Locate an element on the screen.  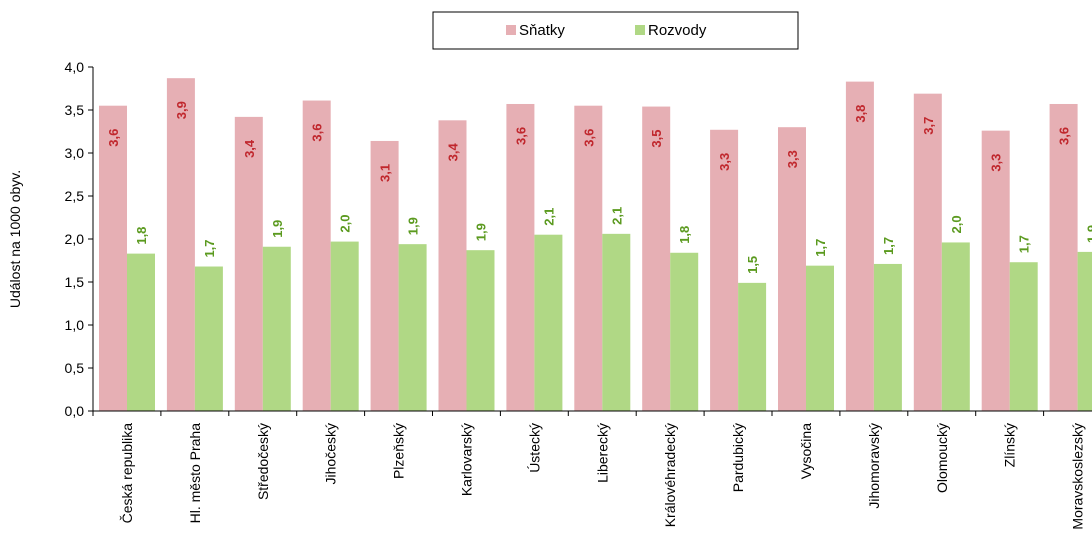
data-label-snatky-vysocina: 3,3 is located at coordinates (792, 159).